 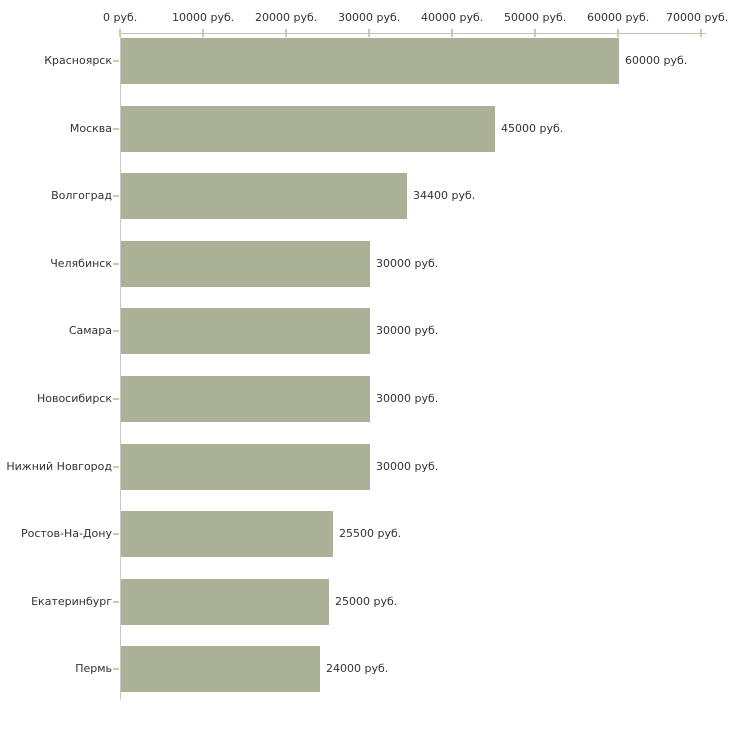 What do you see at coordinates (370, 534) in the screenshot?
I see `bar-value-label: 25500 руб.` at bounding box center [370, 534].